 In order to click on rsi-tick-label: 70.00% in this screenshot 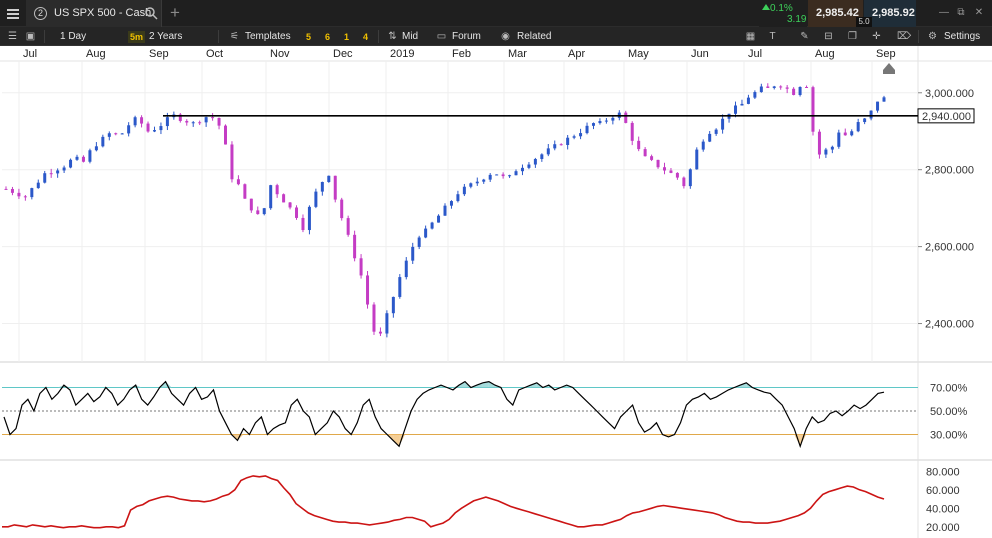, I will do `click(949, 389)`.